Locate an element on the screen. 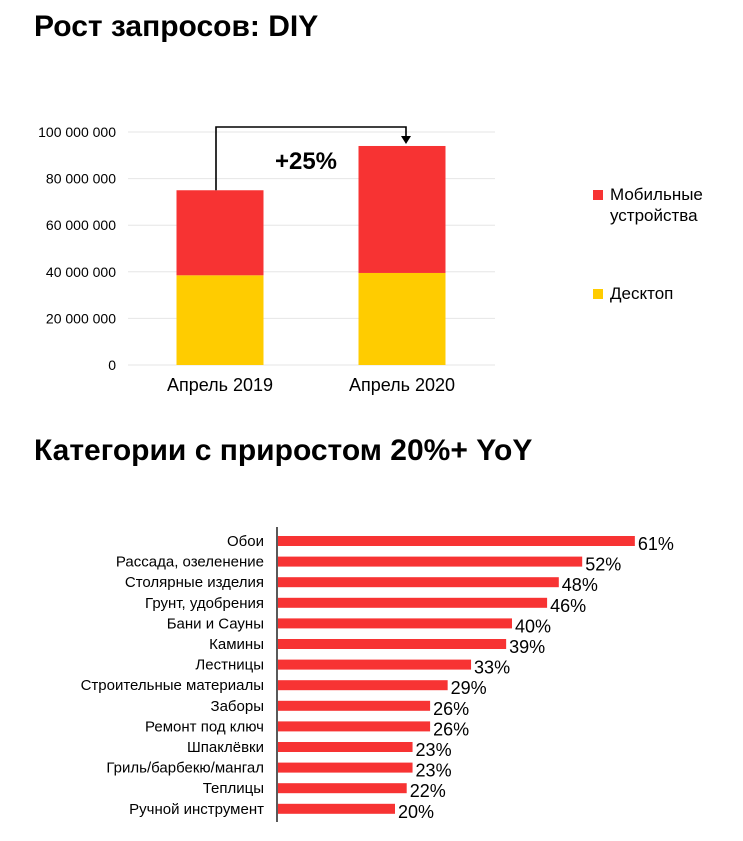 The height and width of the screenshot is (841, 743). category-label: Заборы is located at coordinates (237, 706).